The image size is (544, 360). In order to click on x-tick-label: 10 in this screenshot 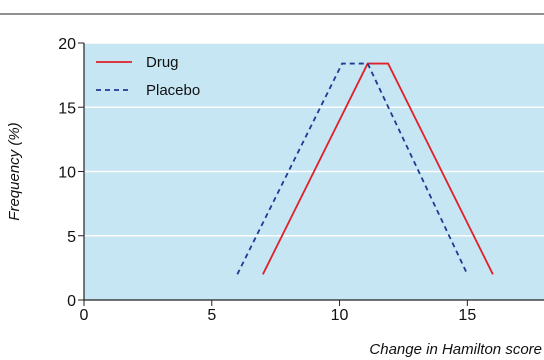, I will do `click(340, 315)`.